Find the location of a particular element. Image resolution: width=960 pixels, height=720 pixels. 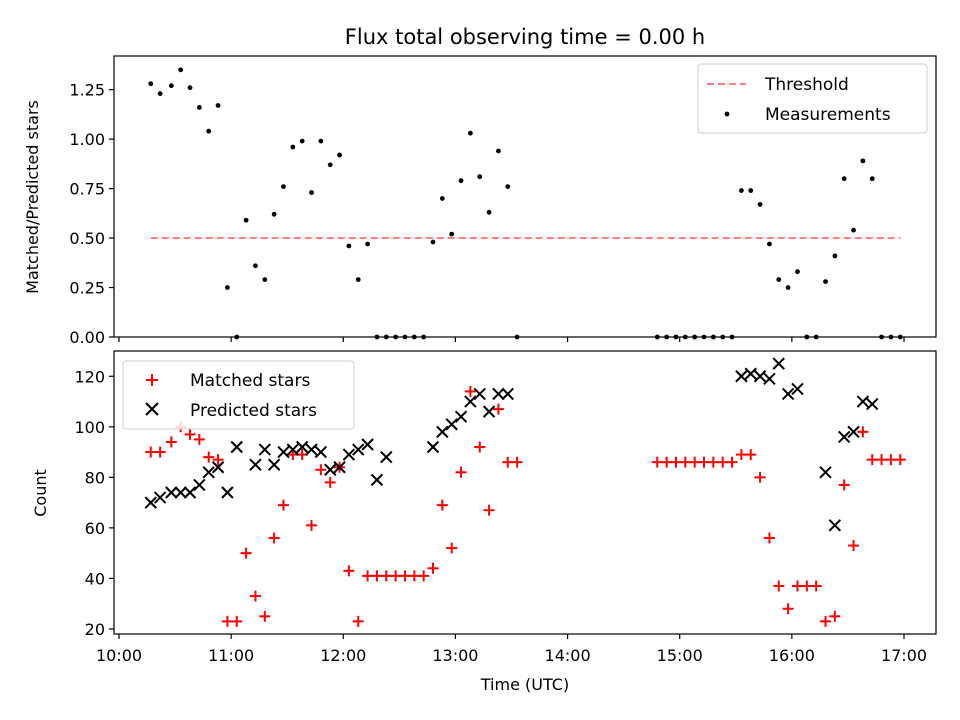

bottom-y-tick-label: 60 is located at coordinates (95, 528).